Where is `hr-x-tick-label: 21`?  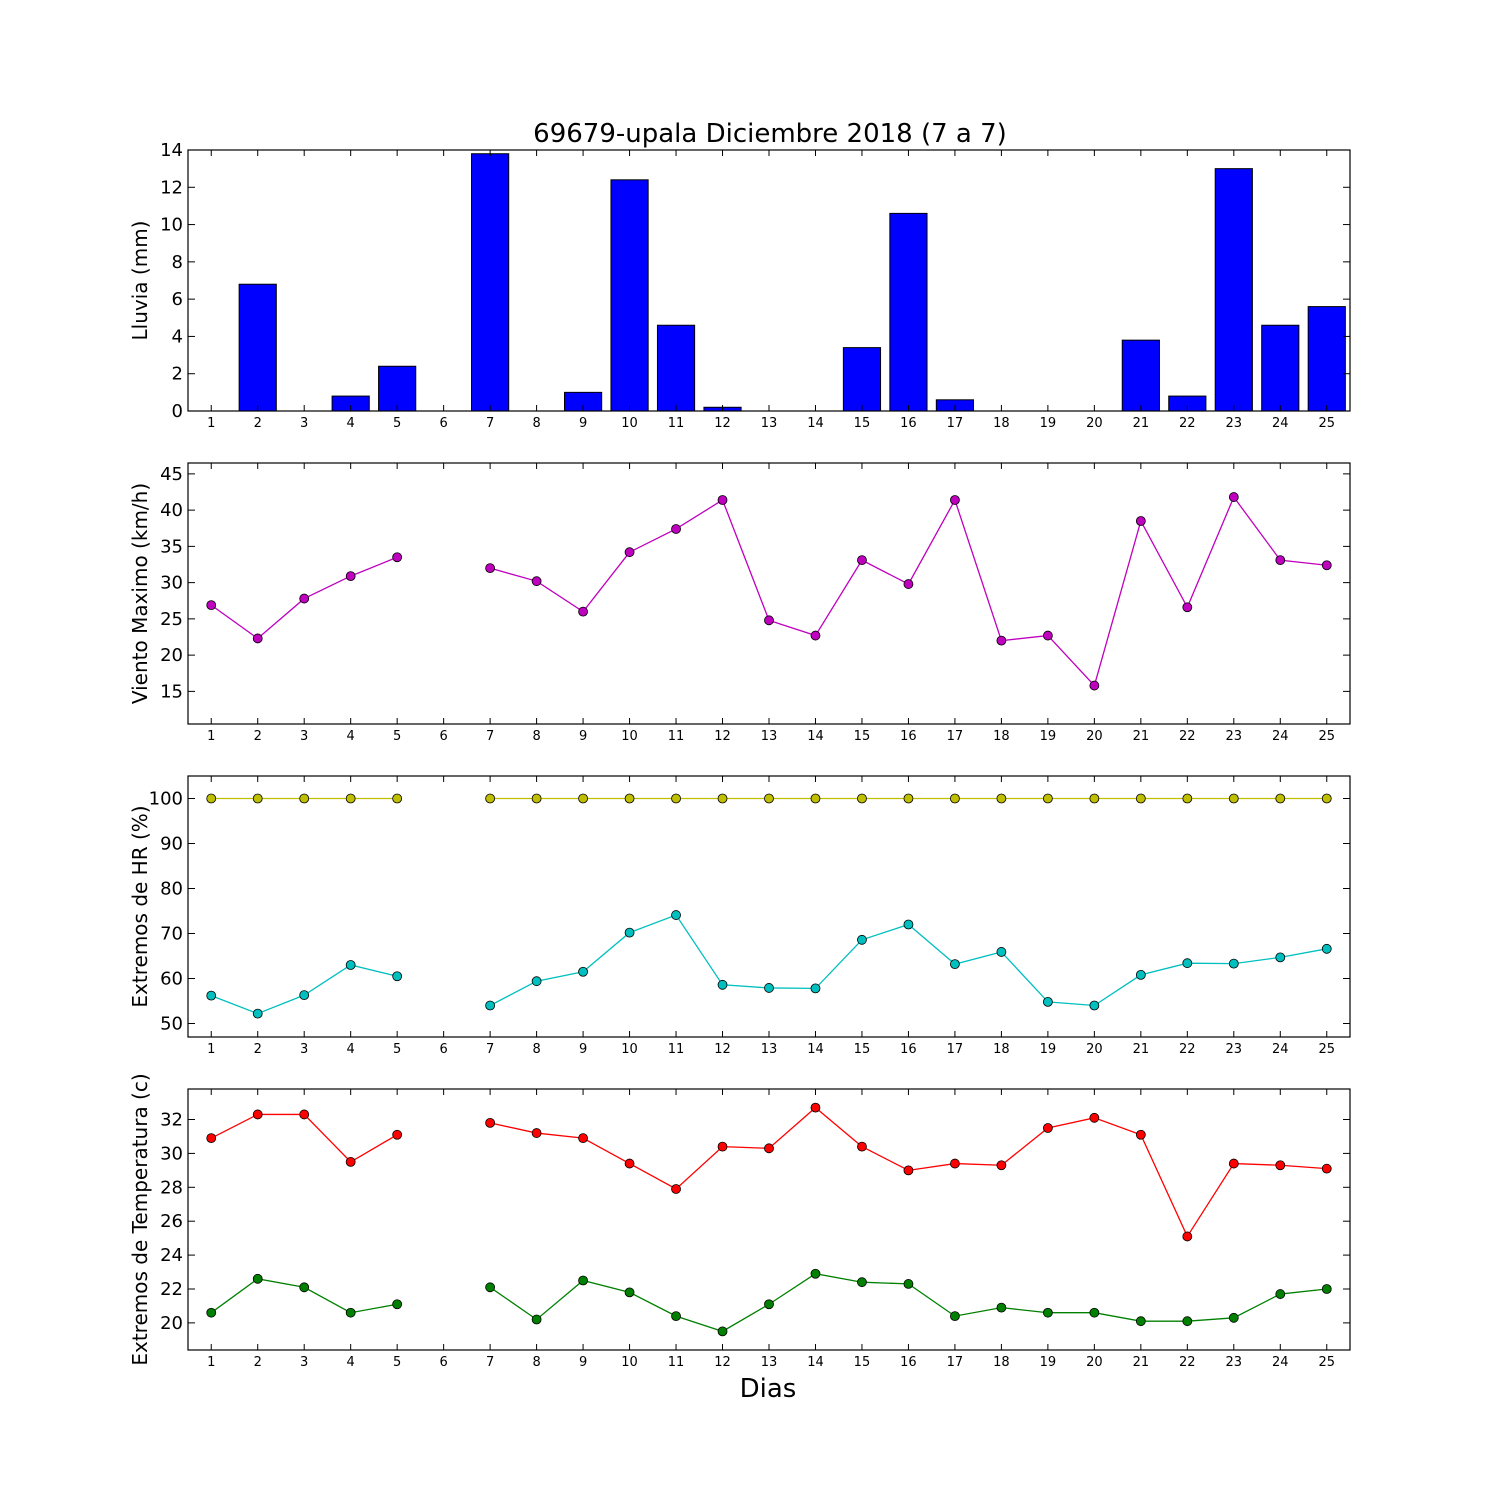
hr-x-tick-label: 21 is located at coordinates (1141, 1049).